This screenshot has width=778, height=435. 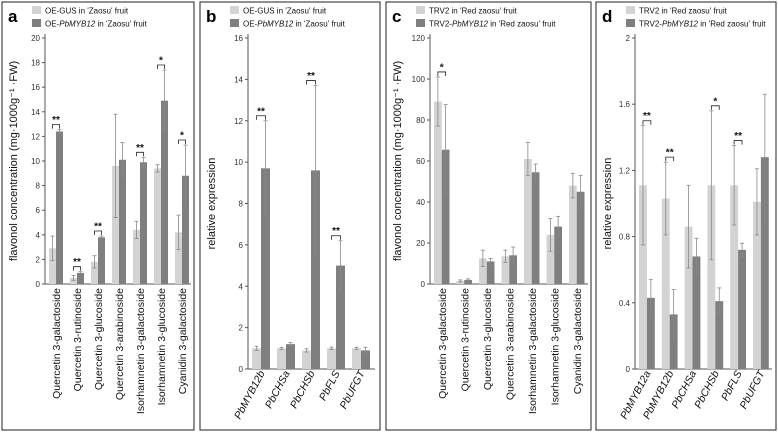 I want to click on category-label: Quercetin 3-rutinoside, so click(x=465, y=339).